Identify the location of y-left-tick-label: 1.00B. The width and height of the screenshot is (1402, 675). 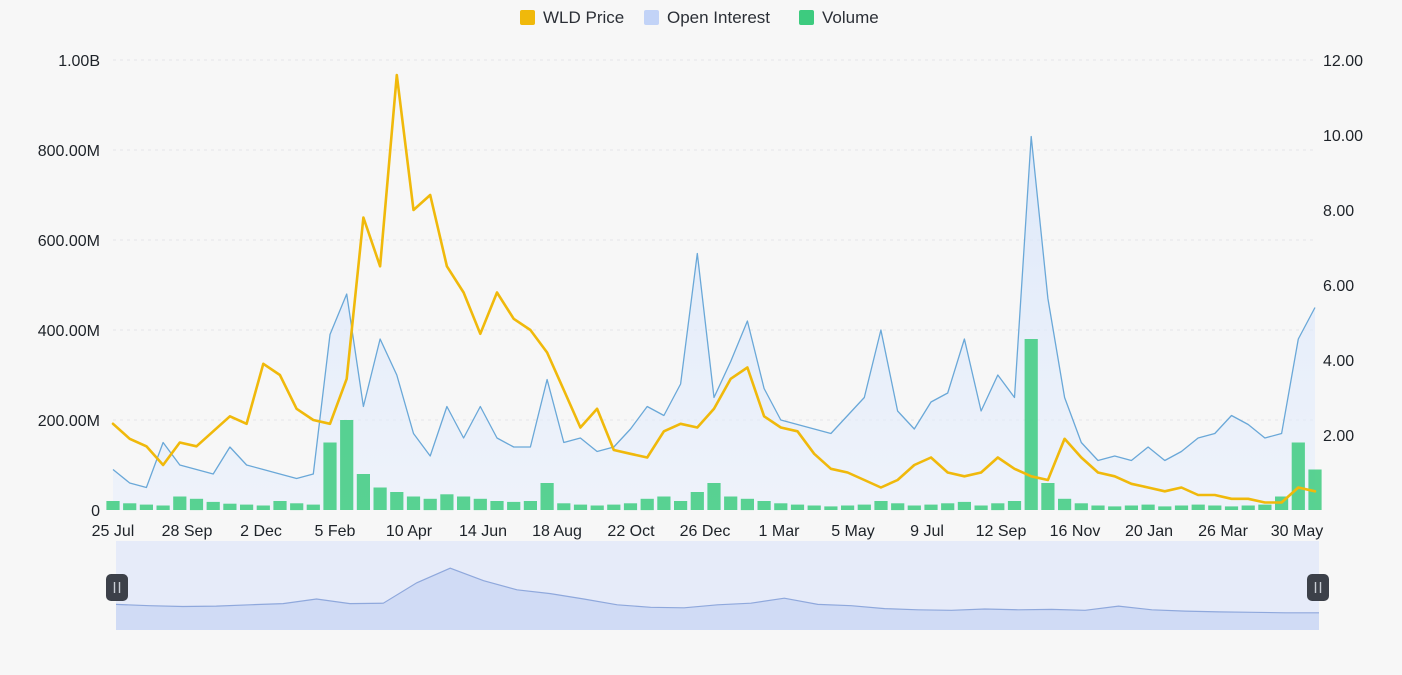
(79, 61).